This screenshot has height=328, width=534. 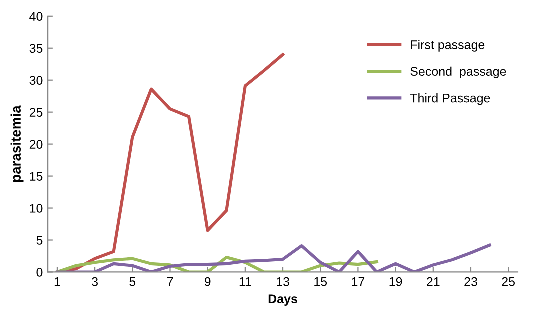 What do you see at coordinates (433, 281) in the screenshot?
I see `x-tick-label: 21` at bounding box center [433, 281].